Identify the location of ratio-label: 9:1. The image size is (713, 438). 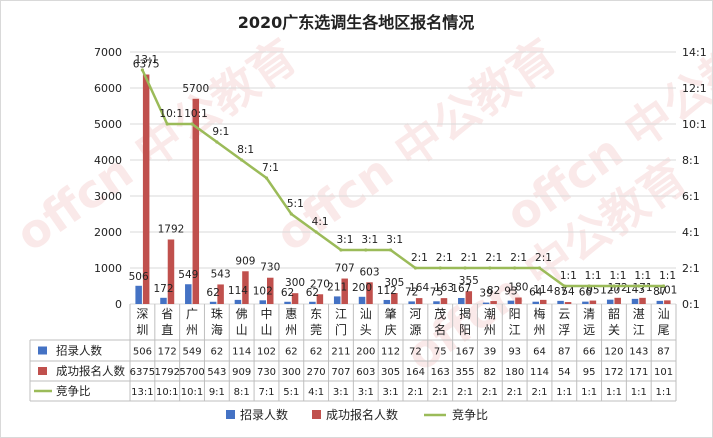
(220, 132).